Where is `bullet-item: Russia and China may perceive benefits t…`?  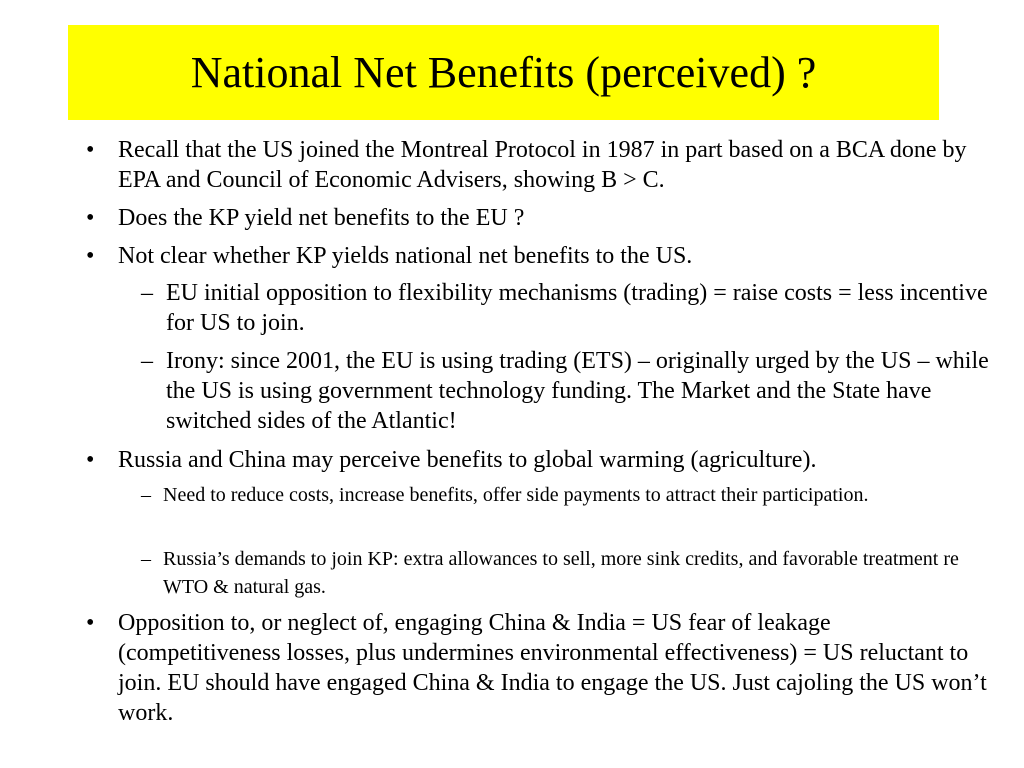
bullet-item: Russia and China may perceive benefits t… is located at coordinates (467, 460).